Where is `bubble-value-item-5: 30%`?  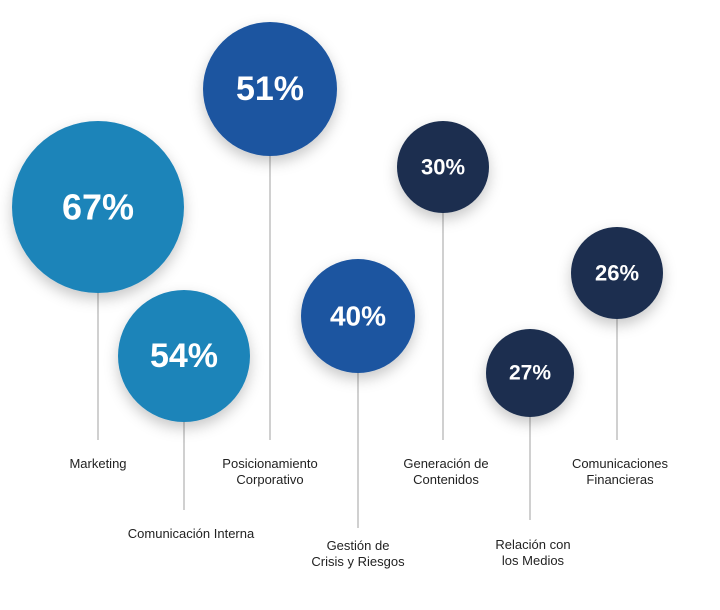
bubble-value-item-5: 30% is located at coordinates (443, 167).